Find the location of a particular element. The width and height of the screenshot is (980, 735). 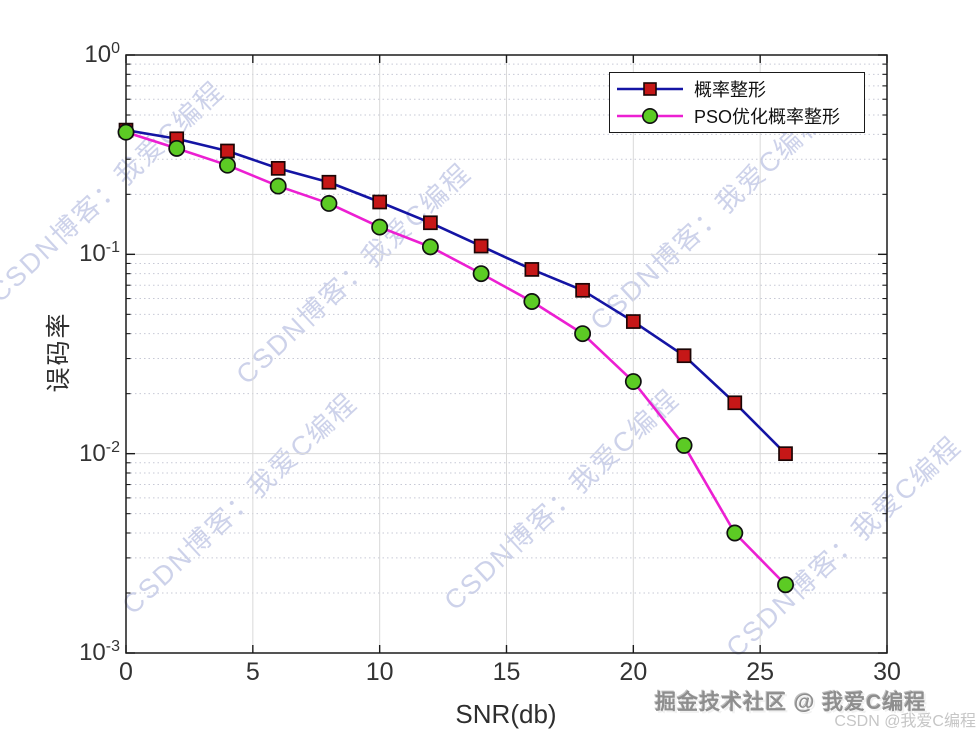

legend-label: PSO优化概率整形 is located at coordinates (767, 117).